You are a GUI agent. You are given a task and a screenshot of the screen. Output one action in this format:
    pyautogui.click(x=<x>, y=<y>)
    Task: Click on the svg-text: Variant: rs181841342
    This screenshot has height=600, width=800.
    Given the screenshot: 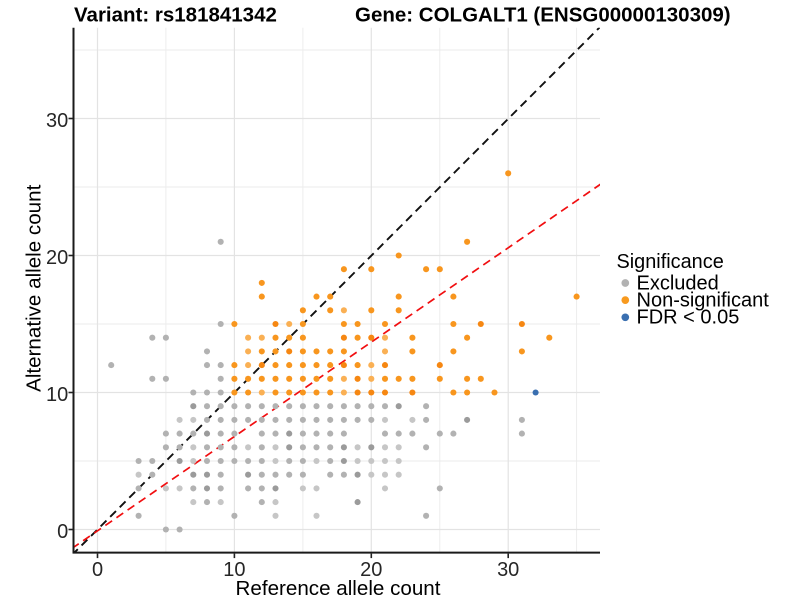 What is the action you would take?
    pyautogui.click(x=175, y=14)
    